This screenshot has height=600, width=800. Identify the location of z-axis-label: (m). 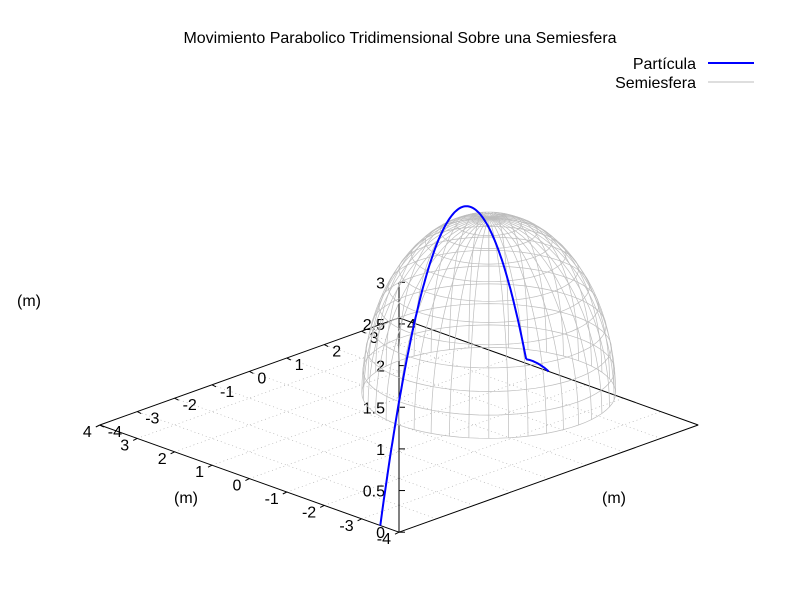
(29, 301).